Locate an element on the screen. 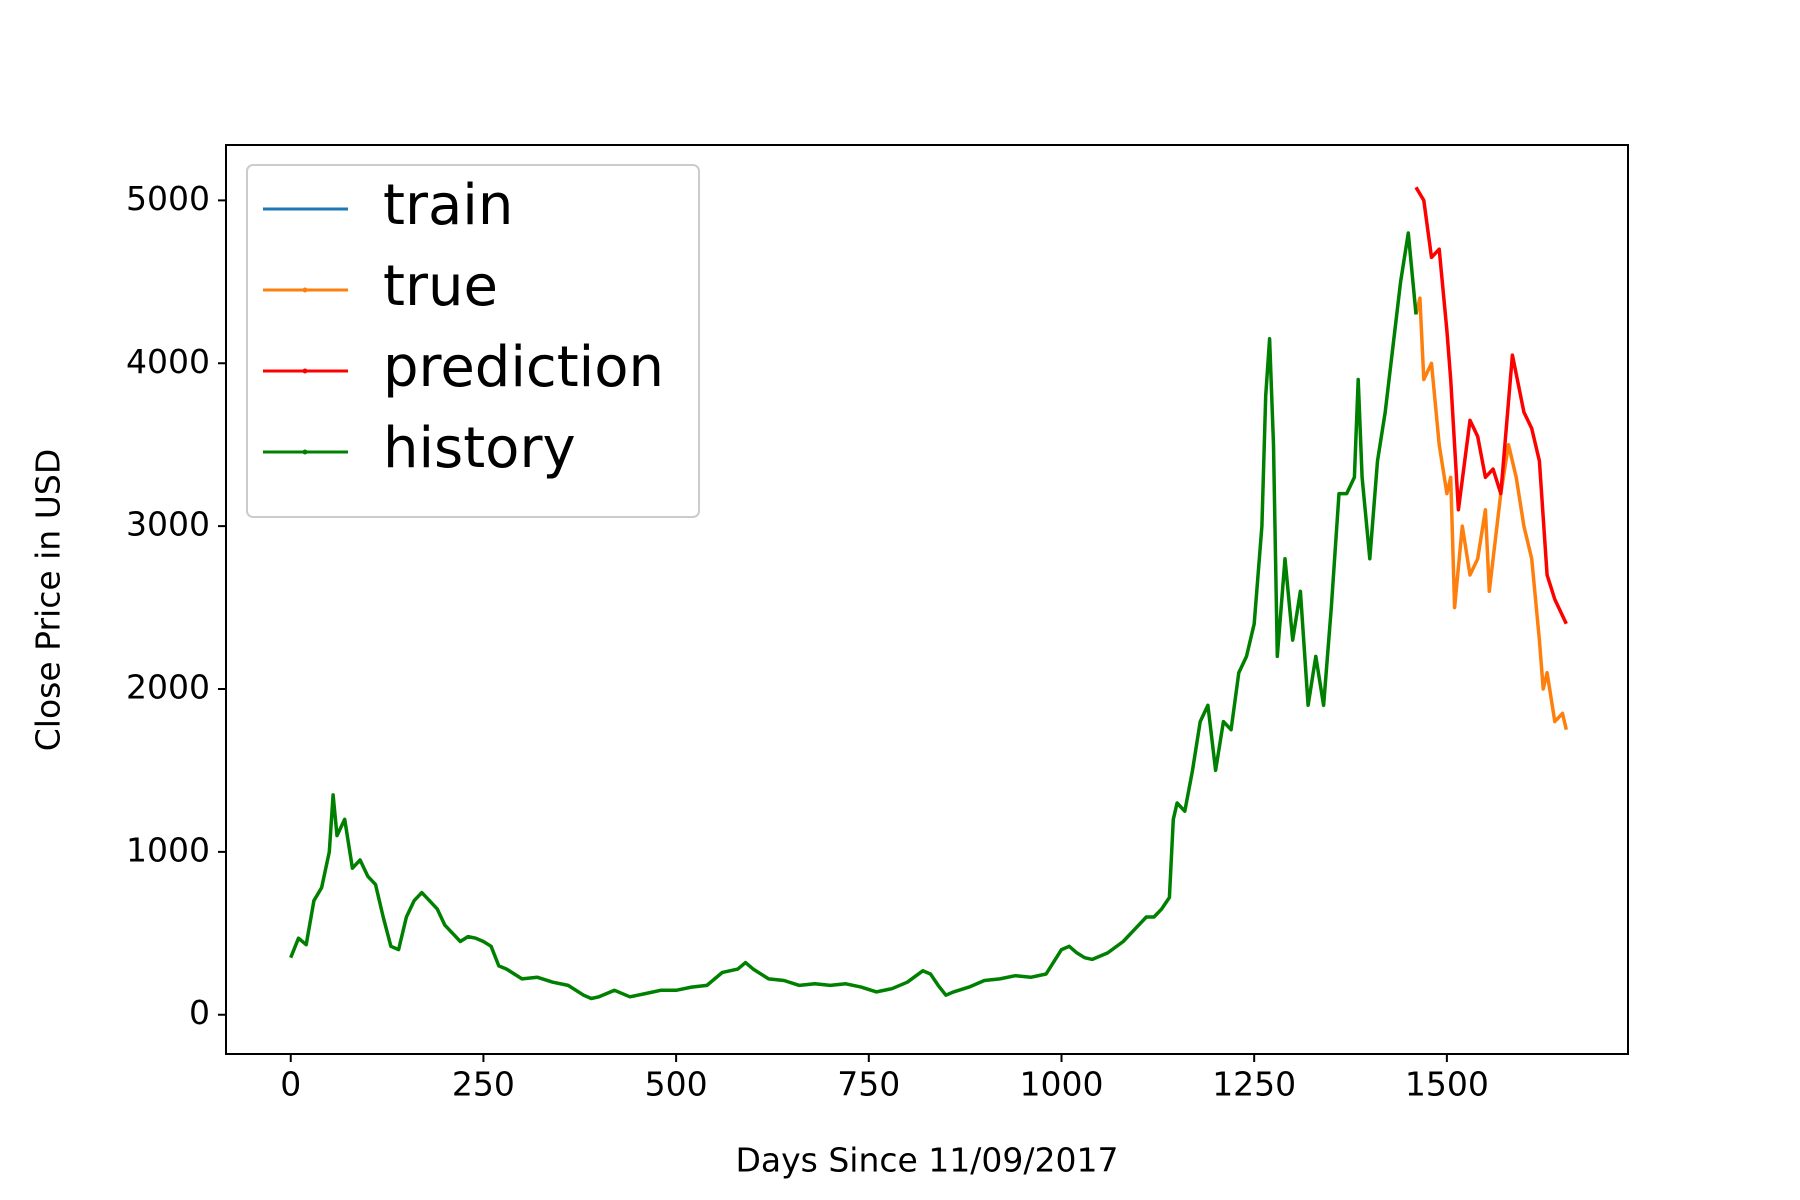 This screenshot has width=1800, height=1200. x-tick-label: 0 is located at coordinates (290, 1084).